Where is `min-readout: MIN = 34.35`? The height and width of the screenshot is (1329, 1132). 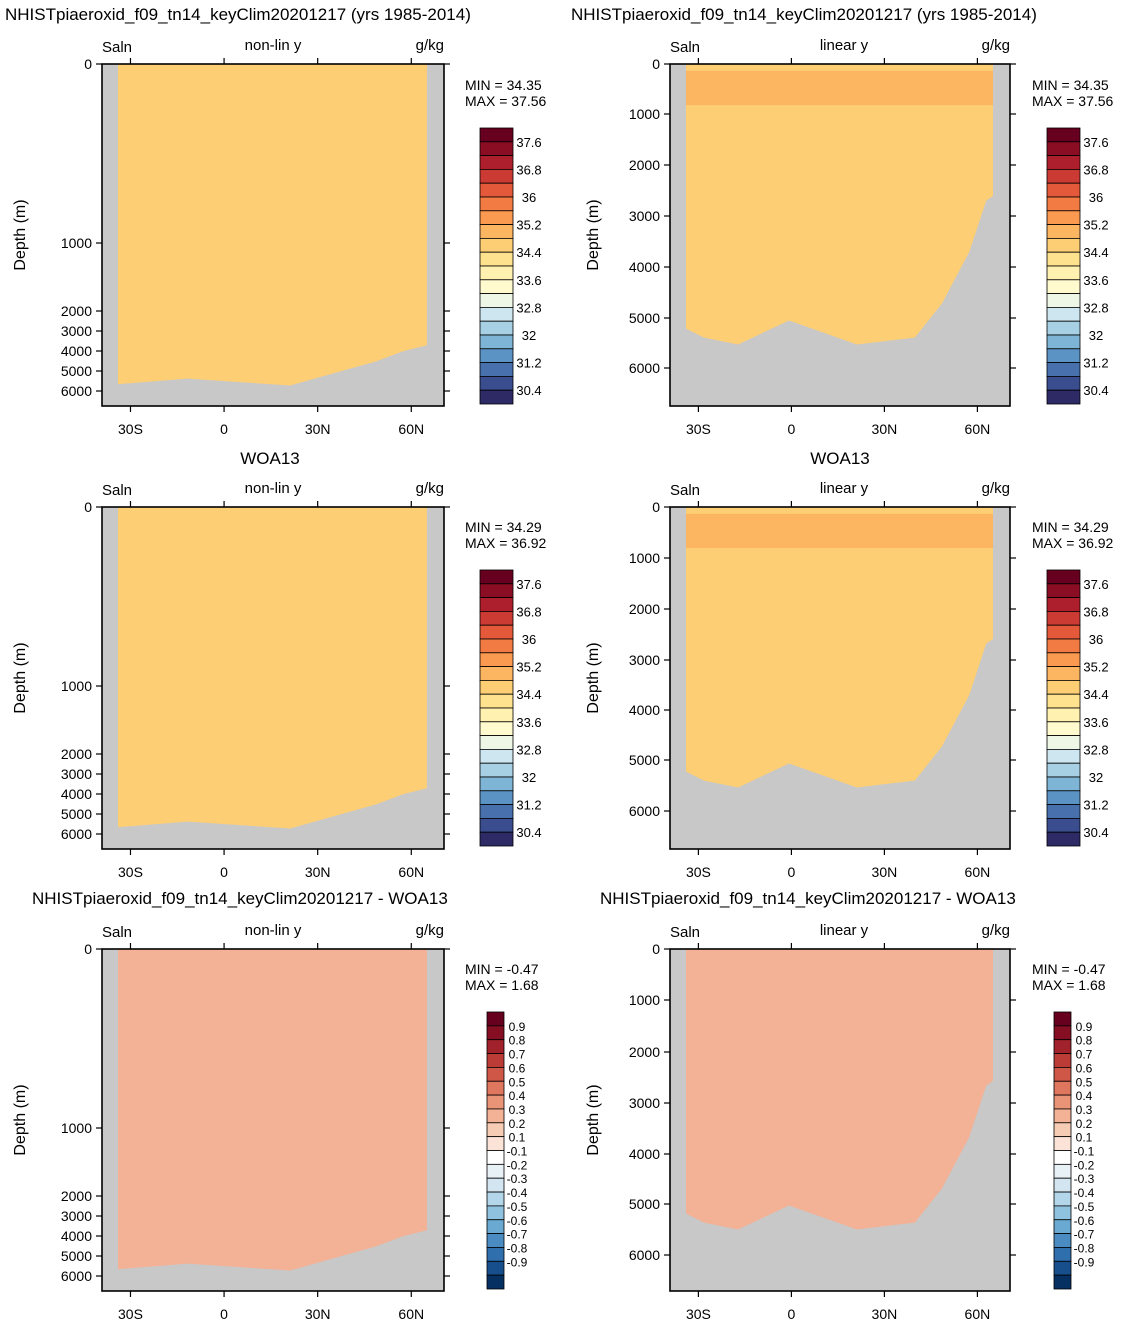 min-readout: MIN = 34.35 is located at coordinates (503, 85).